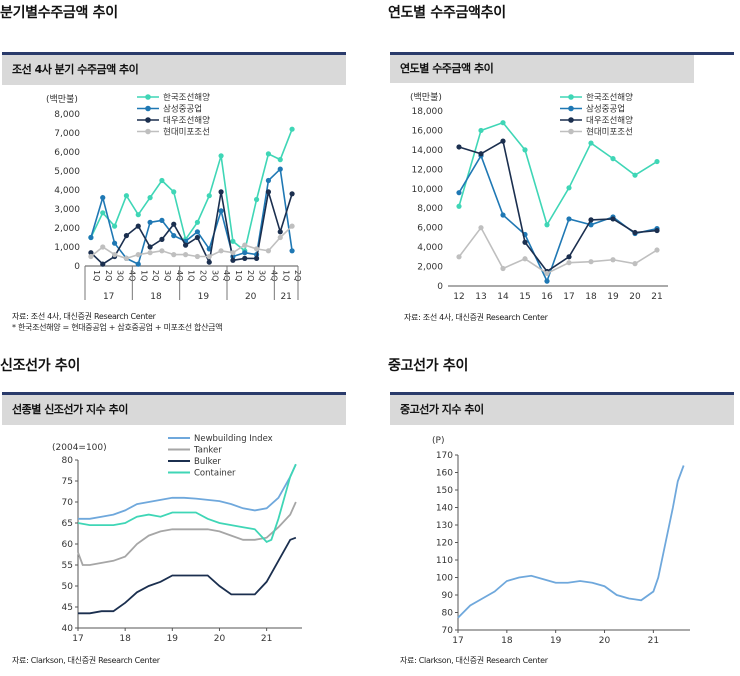 This screenshot has height=676, width=740. What do you see at coordinates (207, 462) in the screenshot?
I see `newbuilding-legend-label: Bulker` at bounding box center [207, 462].